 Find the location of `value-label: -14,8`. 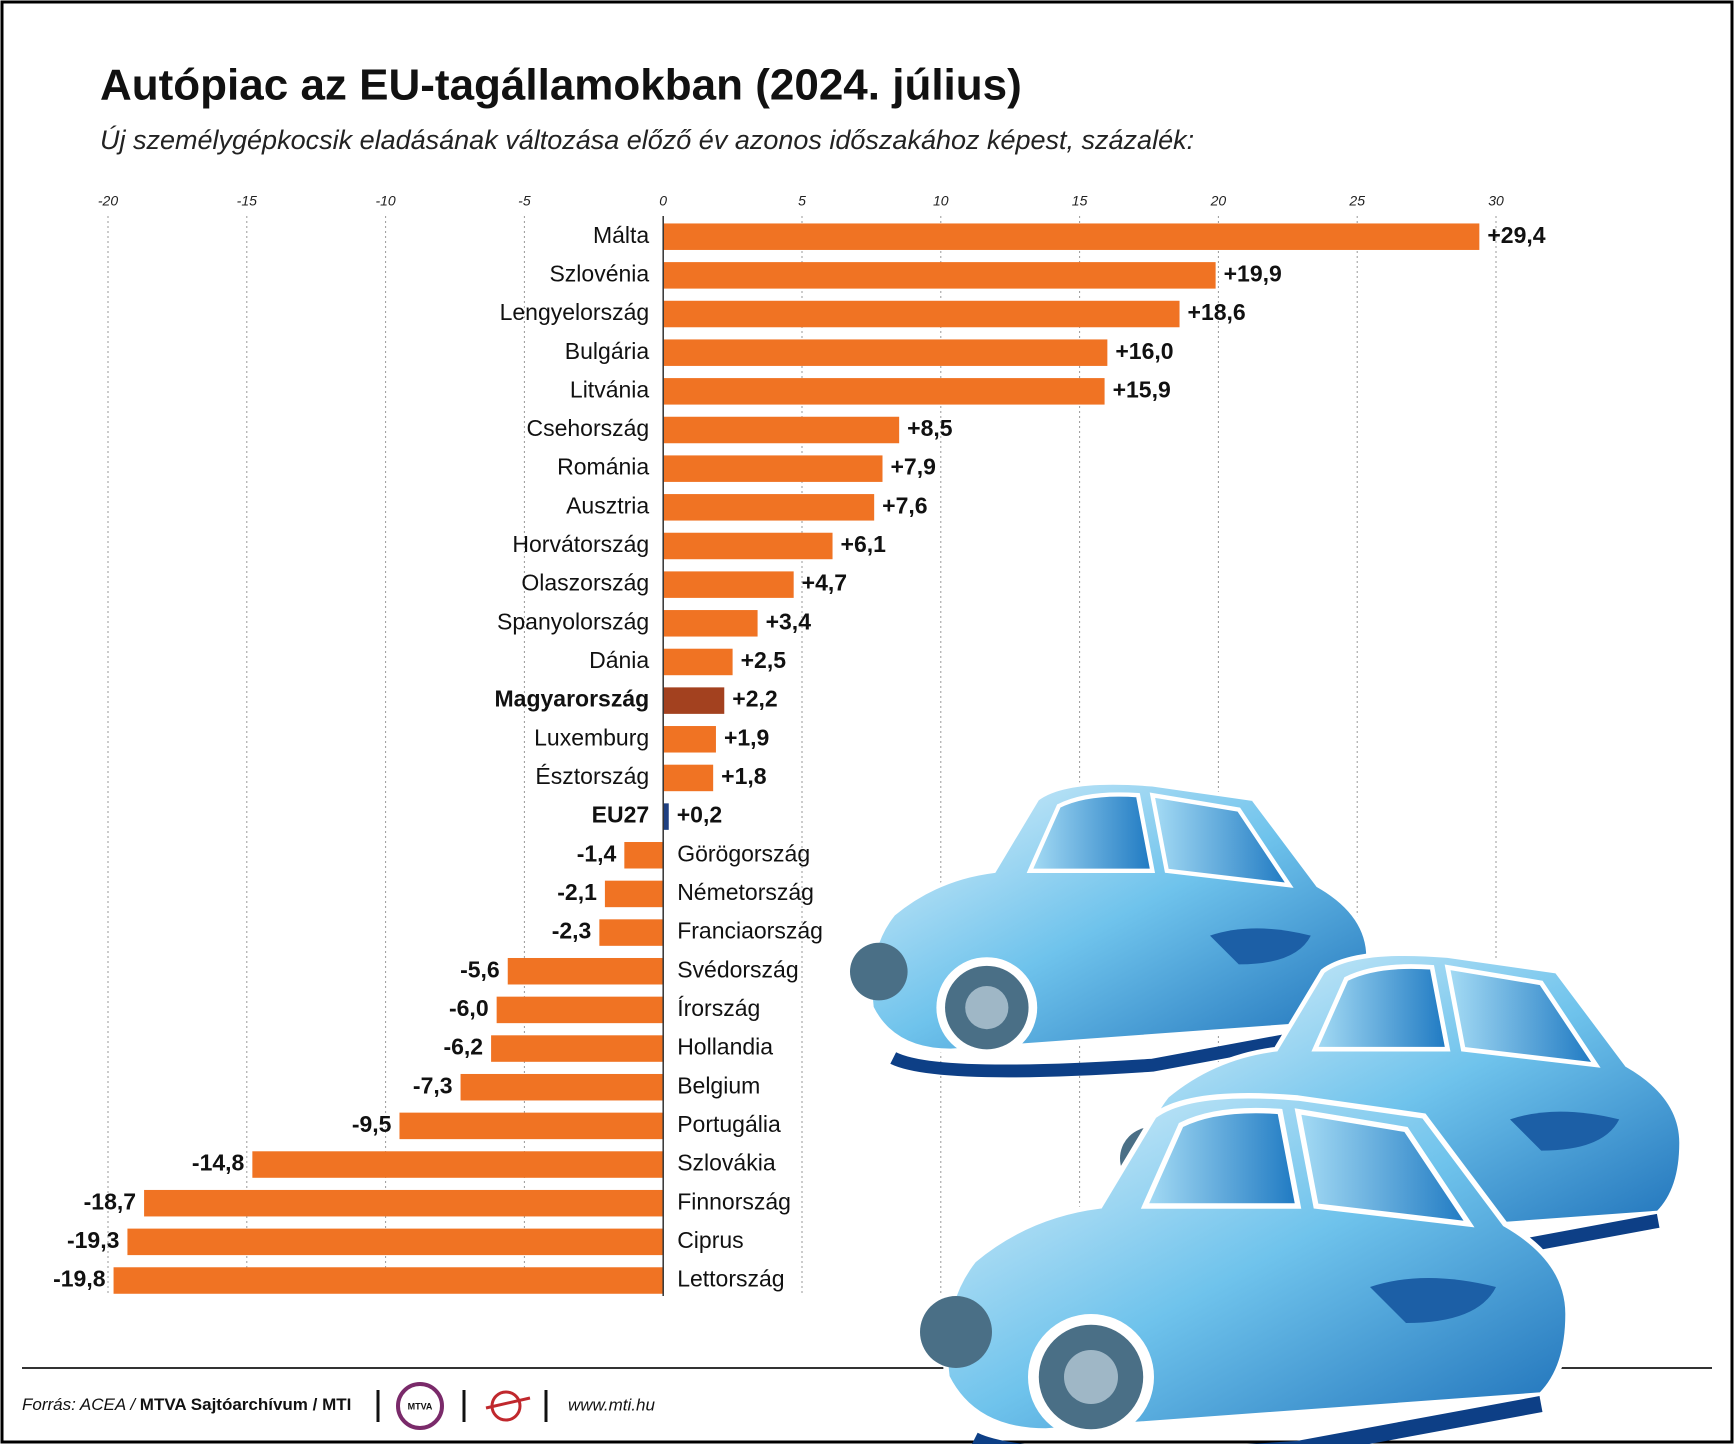

value-label: -14,8 is located at coordinates (218, 1163).